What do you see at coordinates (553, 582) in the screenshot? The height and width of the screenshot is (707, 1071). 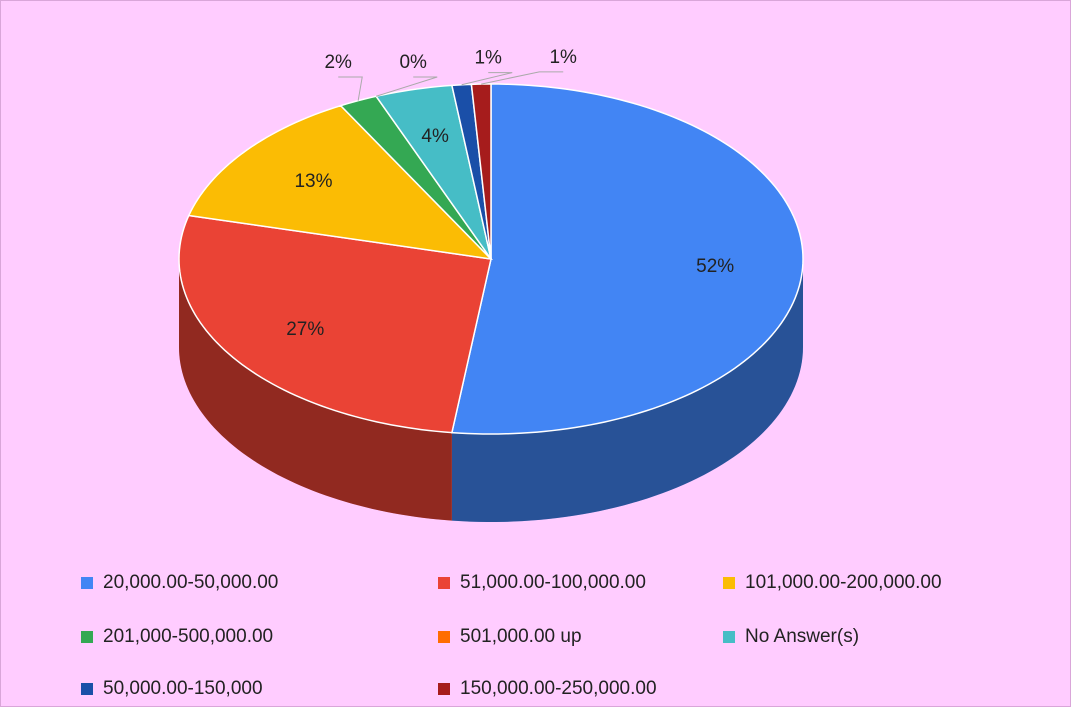 I see `legend-label: 51,000.00-100,000.00` at bounding box center [553, 582].